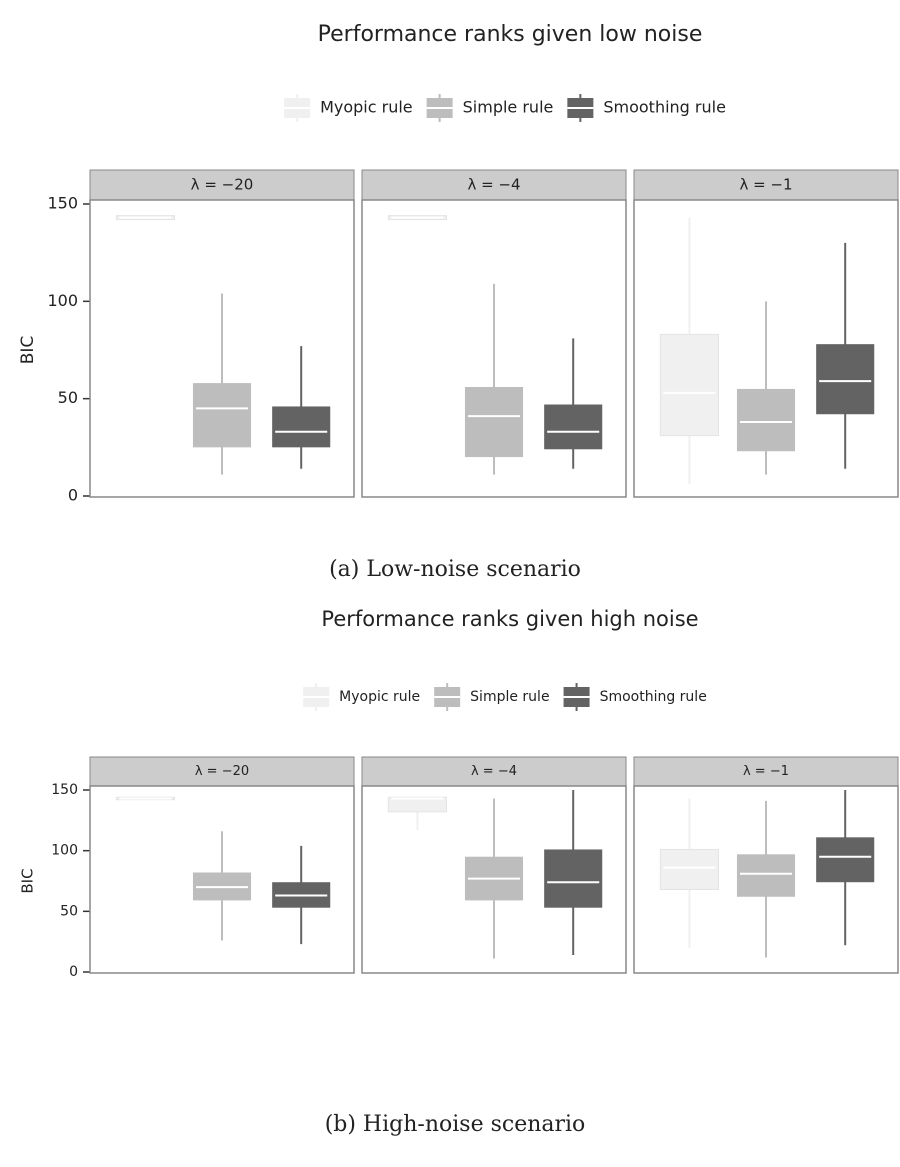 This screenshot has height=1167, width=900. I want to click on chart-title: Performance ranks given high noise, so click(509, 619).